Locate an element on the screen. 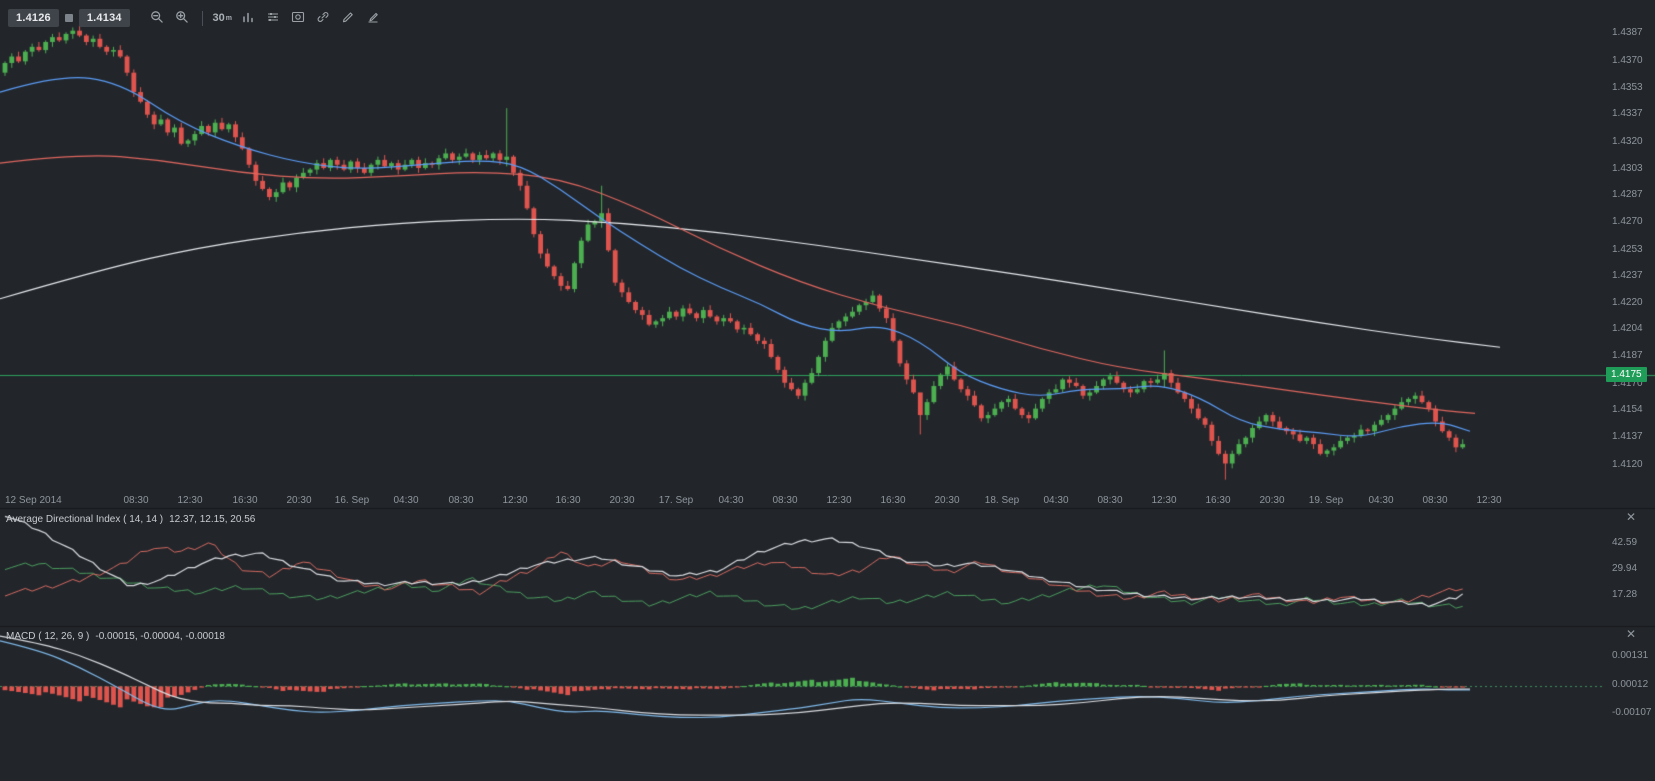 The height and width of the screenshot is (781, 1655). time-tick-label: 16. Sep is located at coordinates (352, 500).